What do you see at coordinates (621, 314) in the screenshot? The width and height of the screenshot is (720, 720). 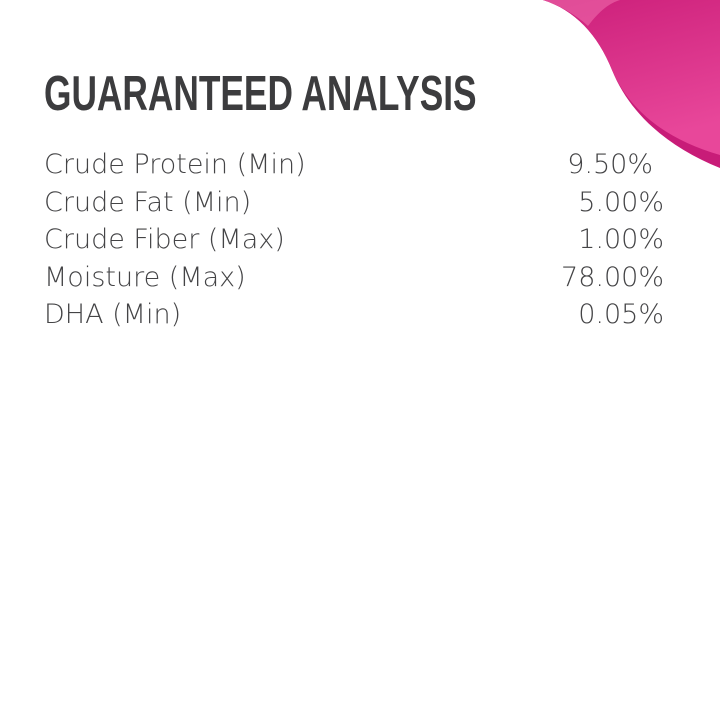 I see `row-value: 0.05%` at bounding box center [621, 314].